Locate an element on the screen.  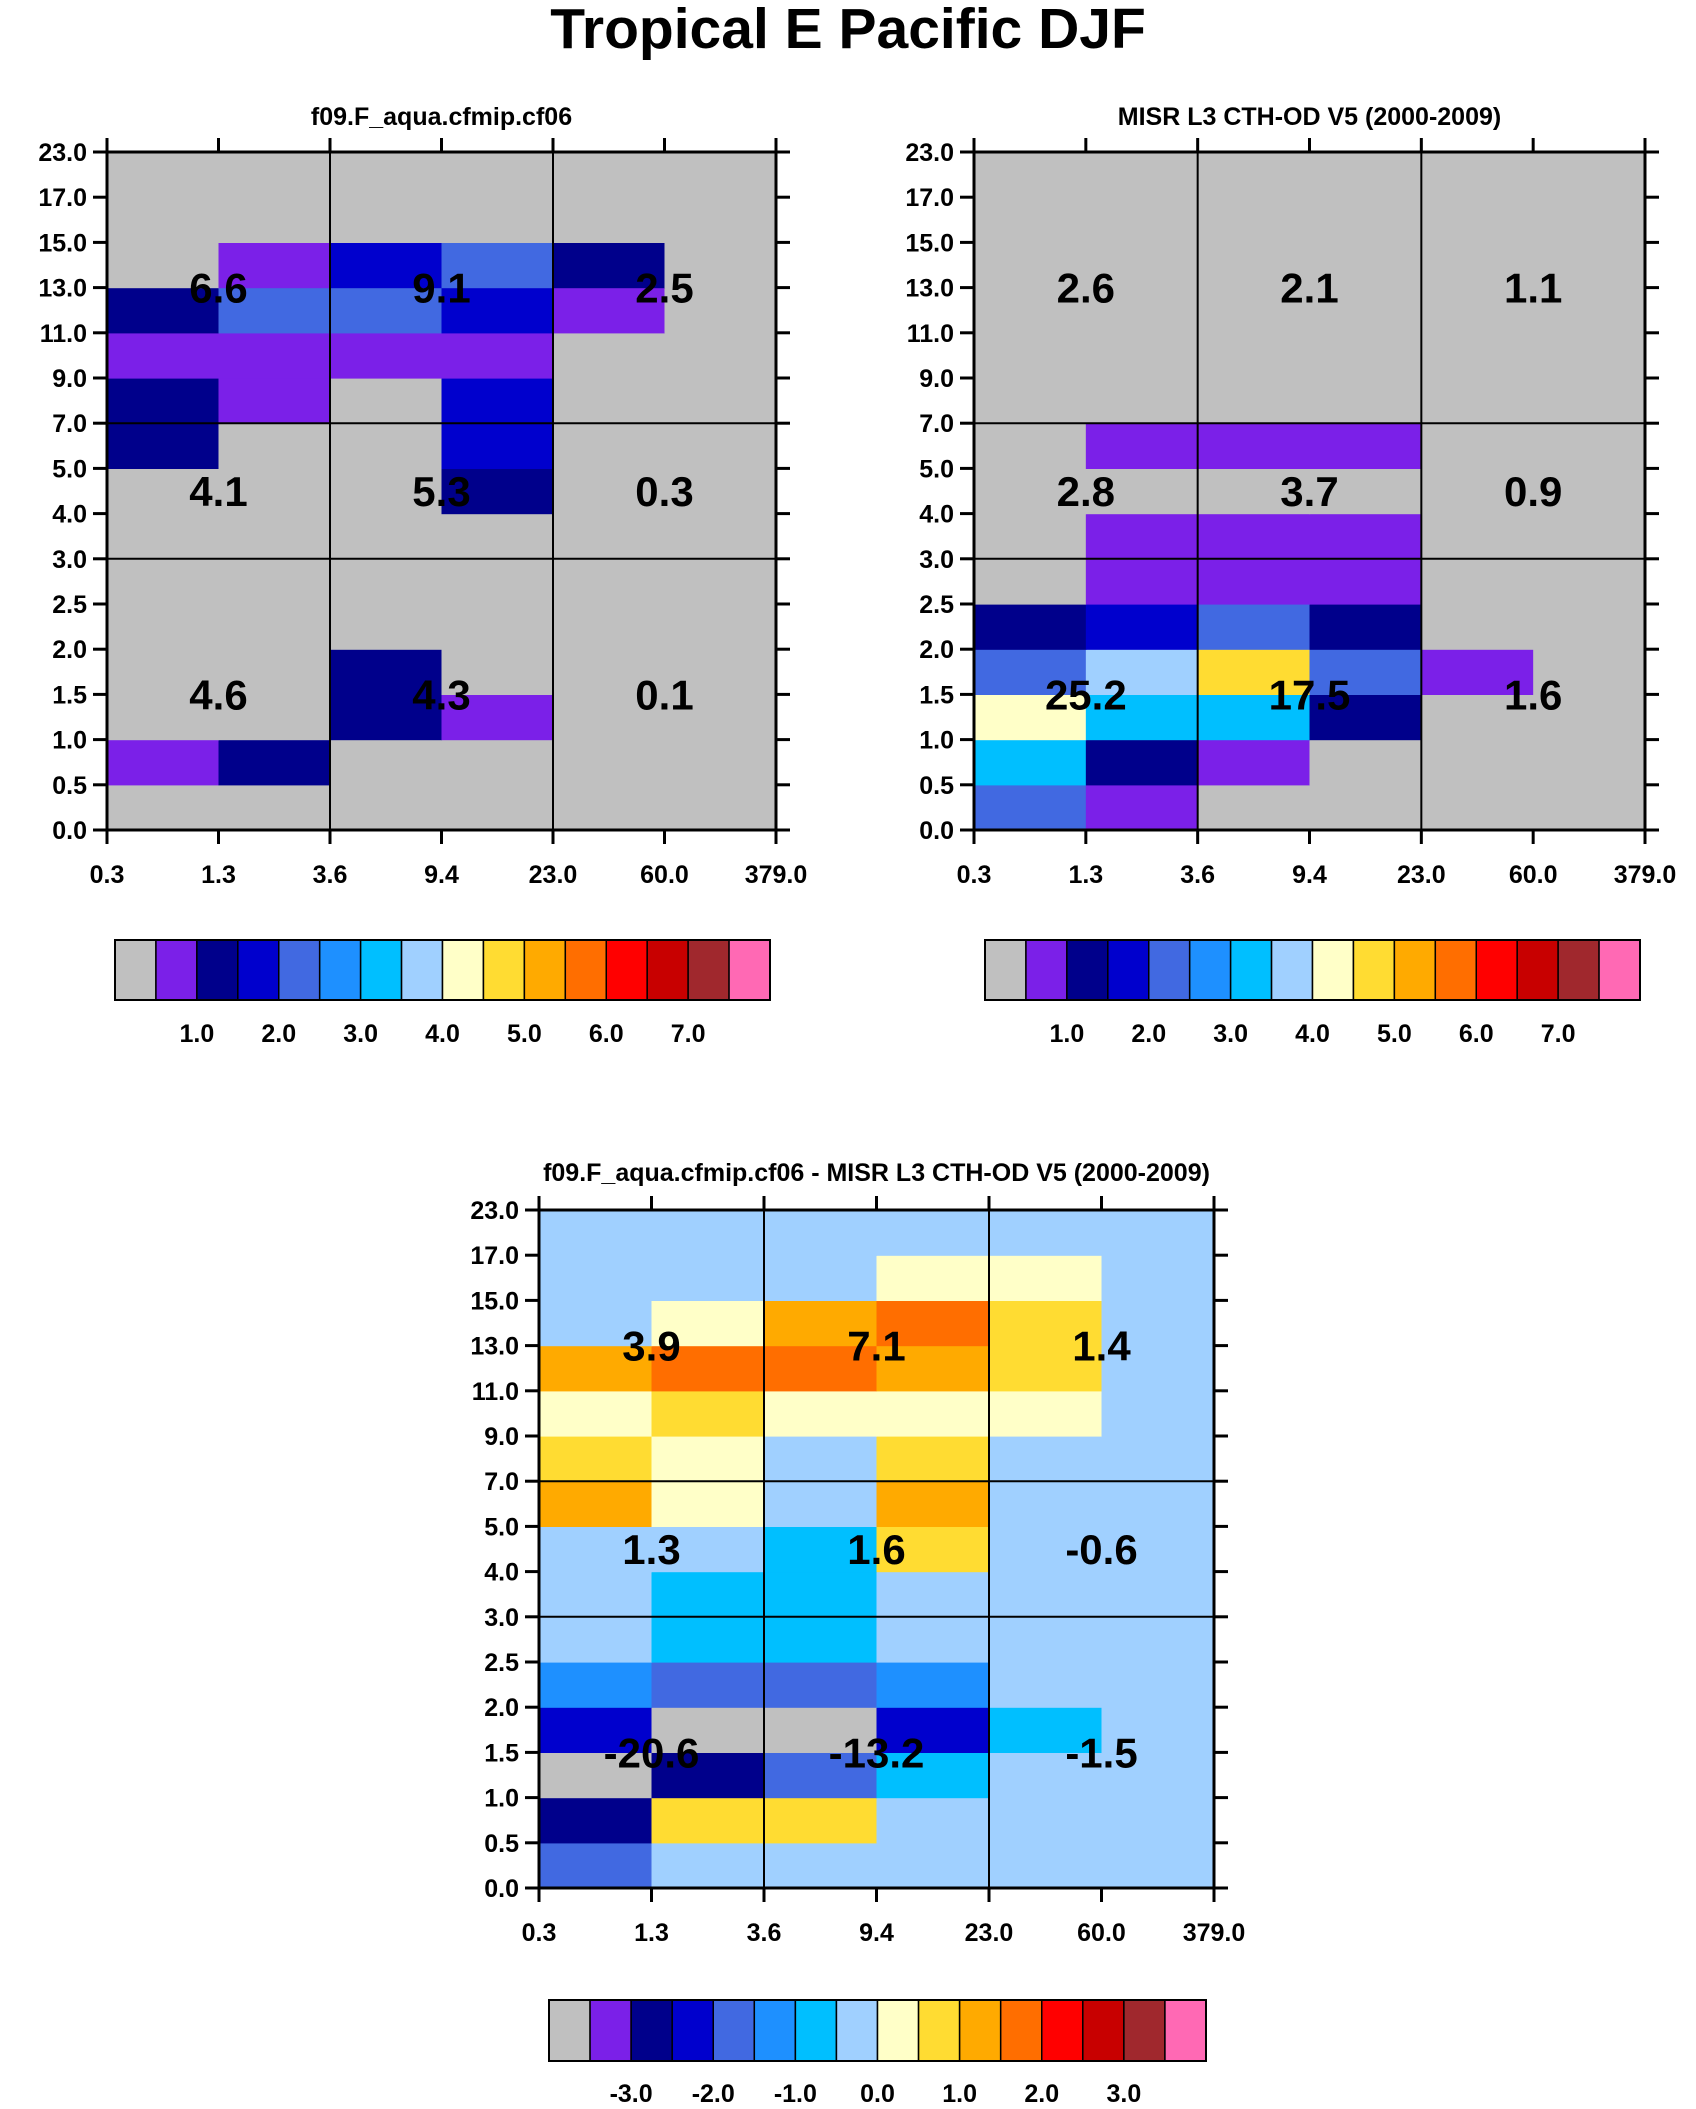
region-value-label: 4.3 is located at coordinates (441, 694).